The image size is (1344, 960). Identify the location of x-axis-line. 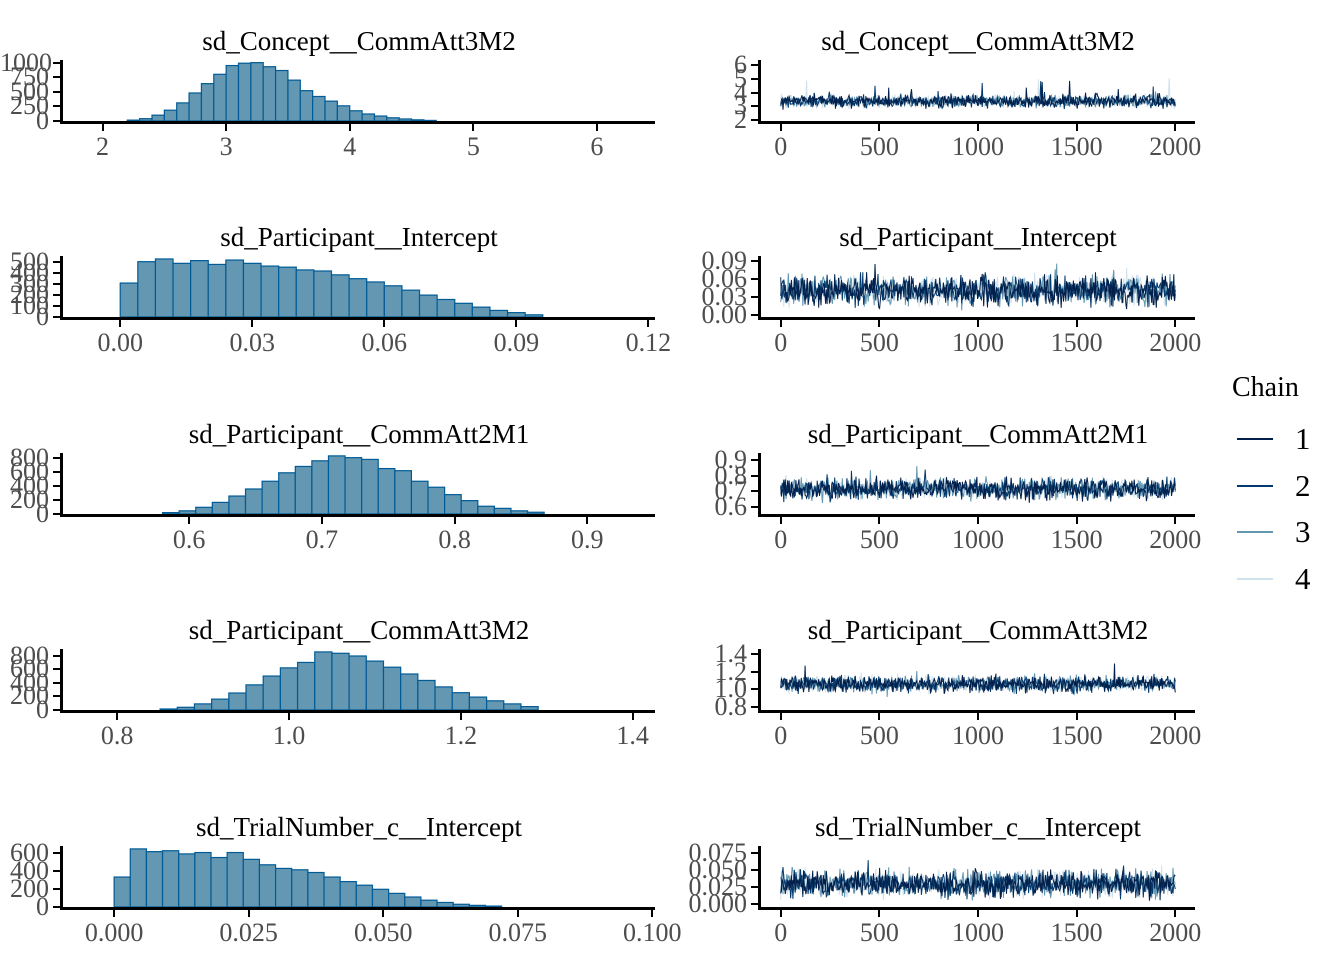
(357, 711).